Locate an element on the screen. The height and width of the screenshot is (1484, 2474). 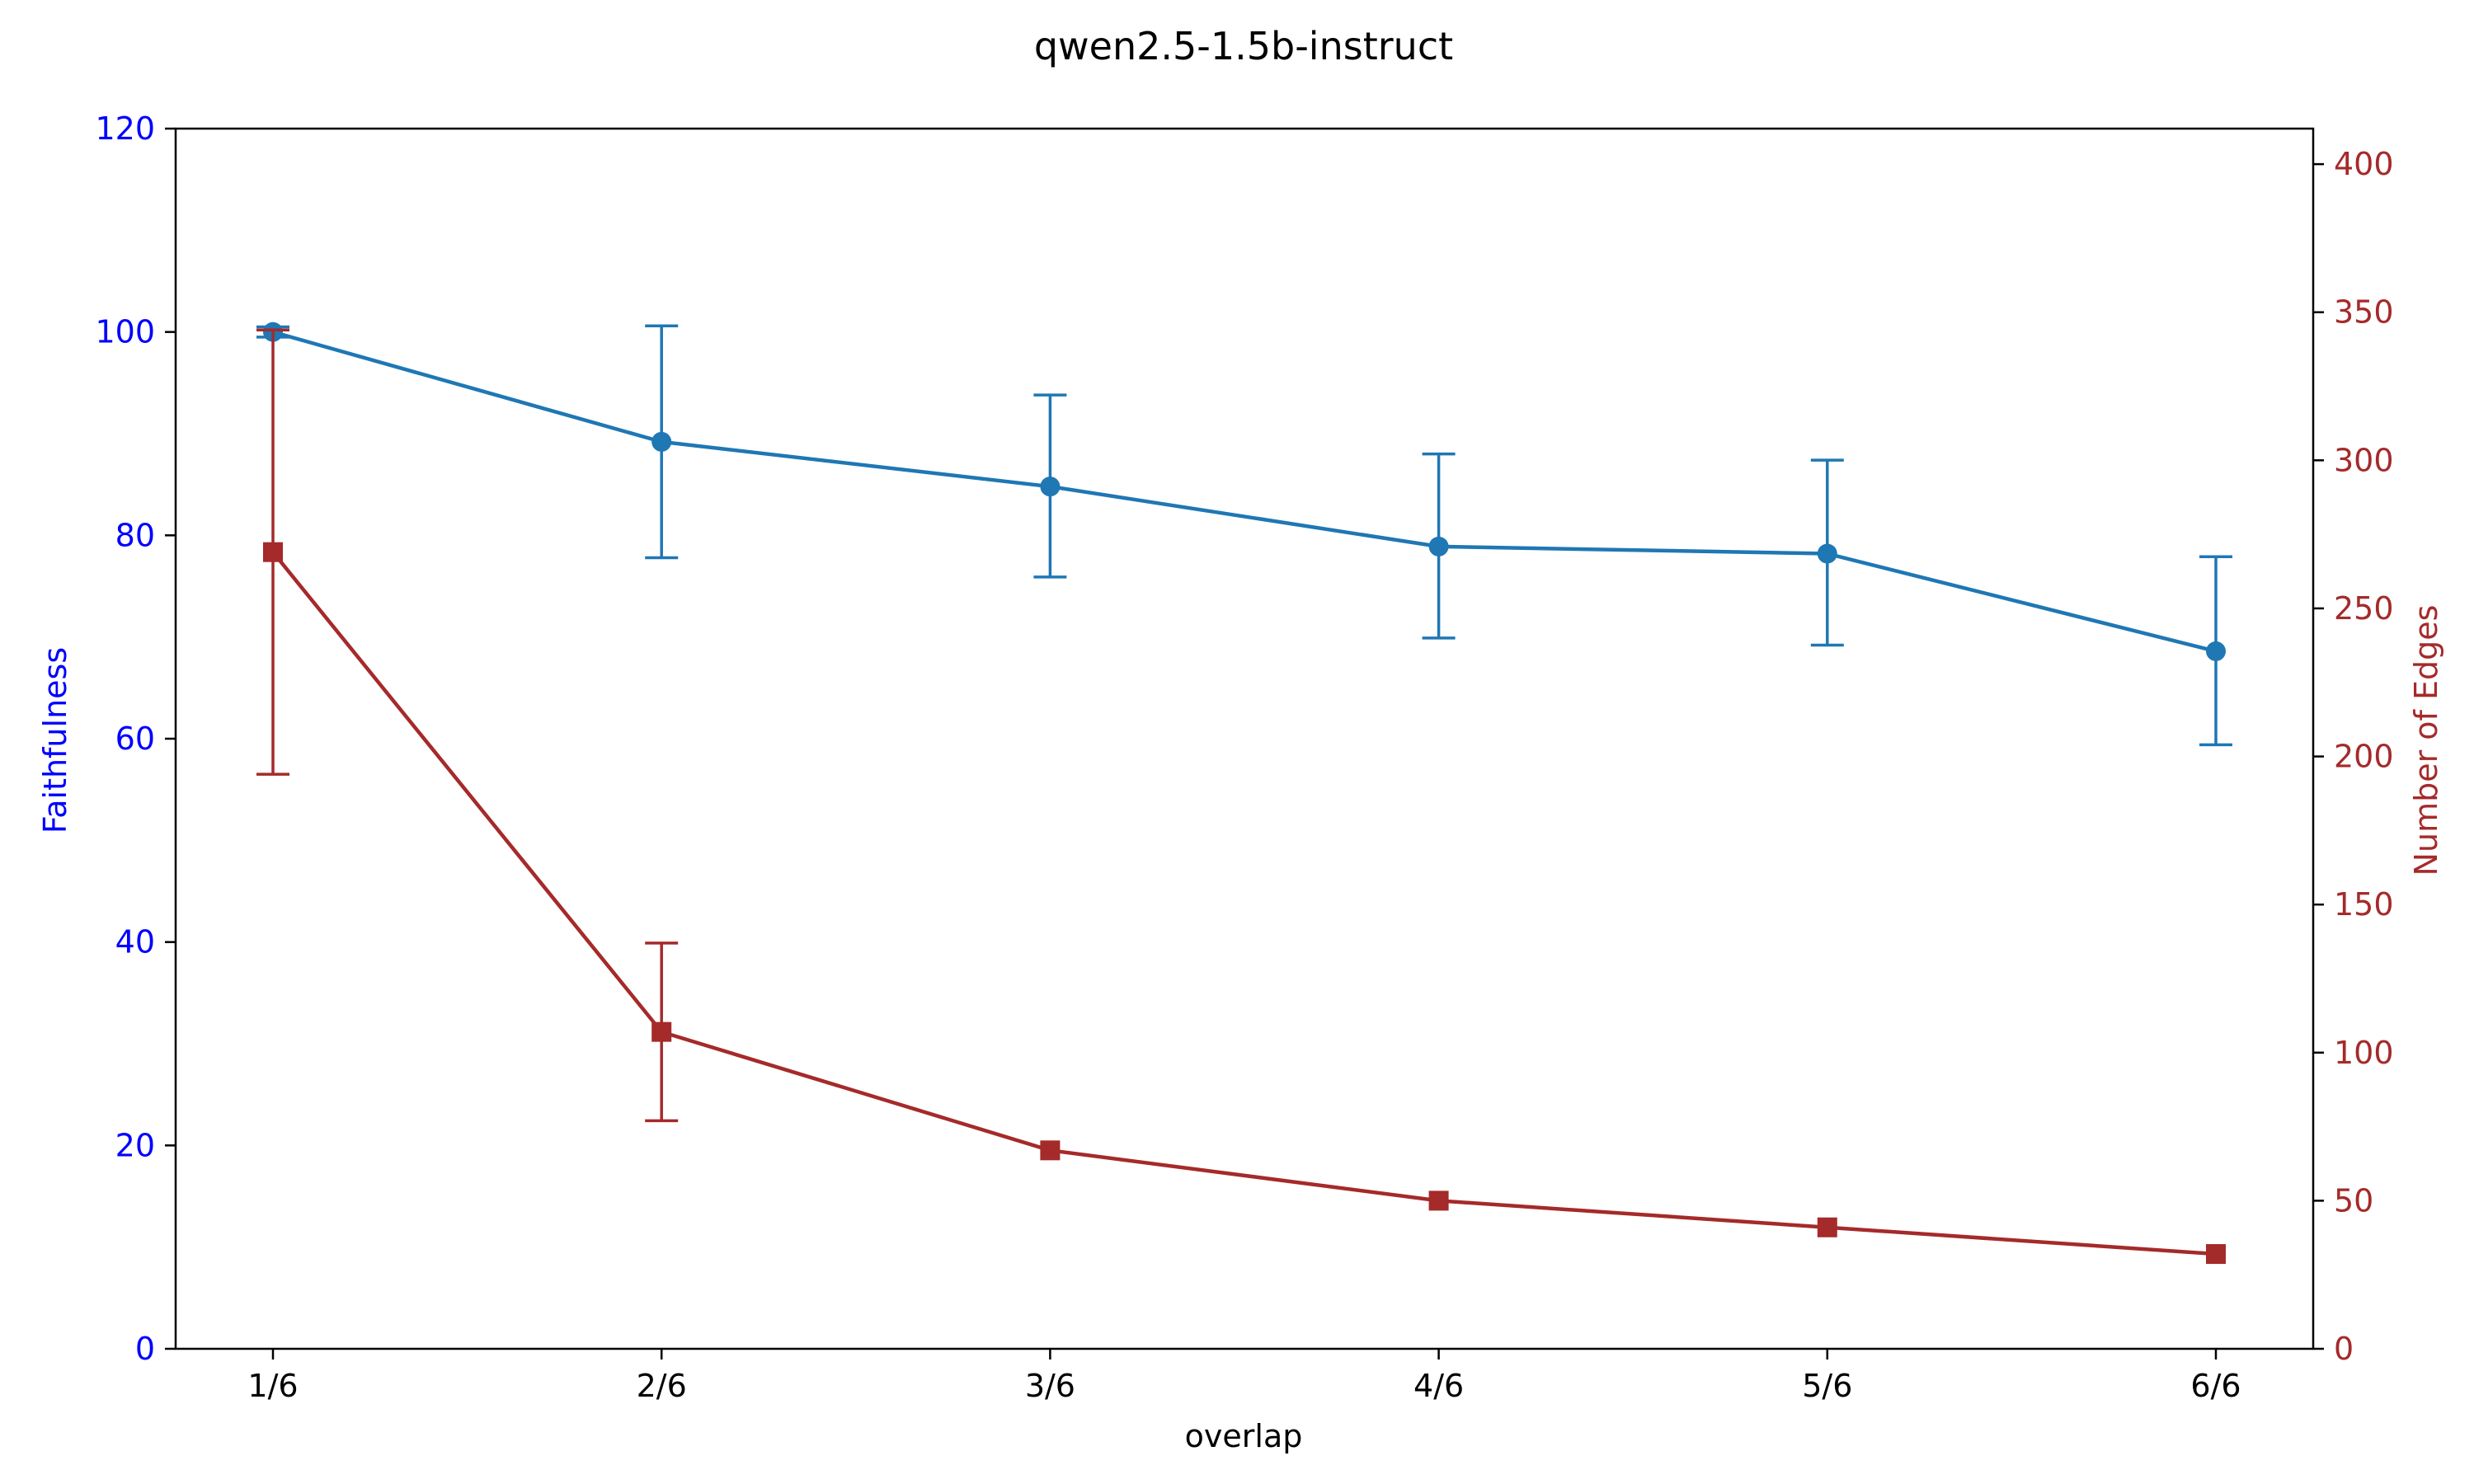
y-right-tick-label: 400 is located at coordinates (2364, 164).